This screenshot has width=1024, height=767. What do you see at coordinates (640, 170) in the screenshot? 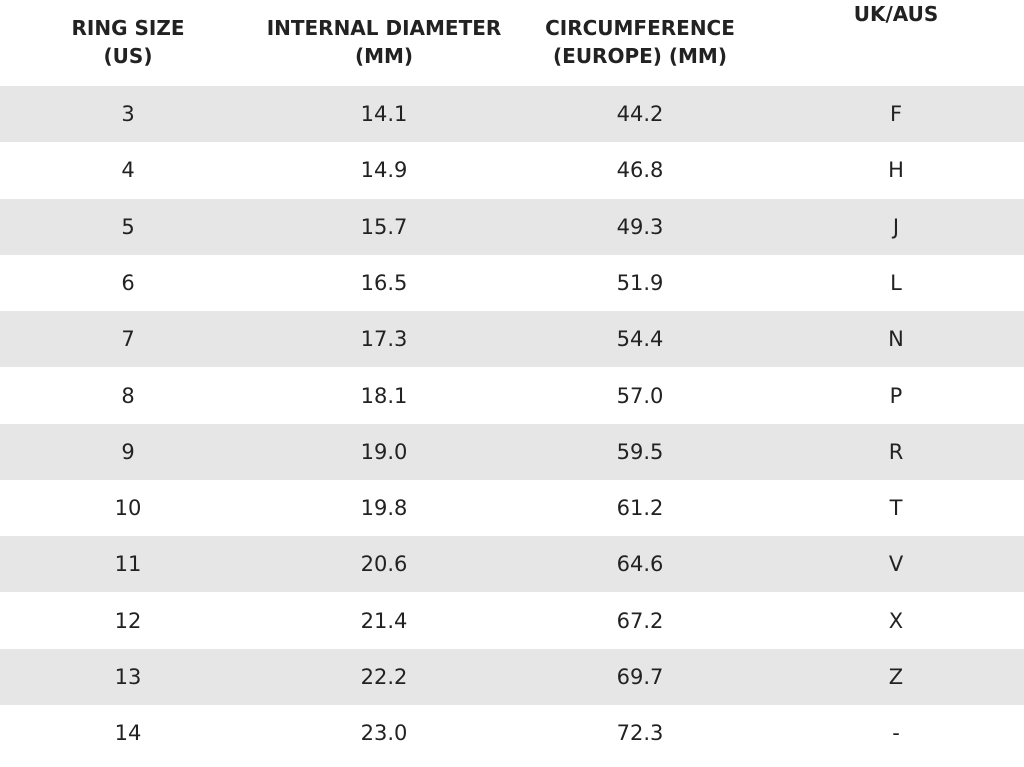
I see `table-cell: 46.8` at bounding box center [640, 170].